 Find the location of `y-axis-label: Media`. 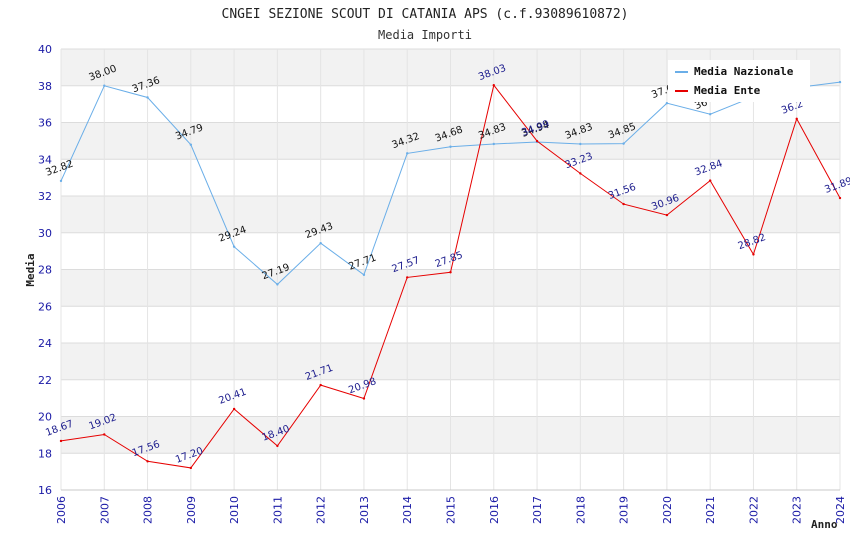

y-axis-label: Media is located at coordinates (30, 269).